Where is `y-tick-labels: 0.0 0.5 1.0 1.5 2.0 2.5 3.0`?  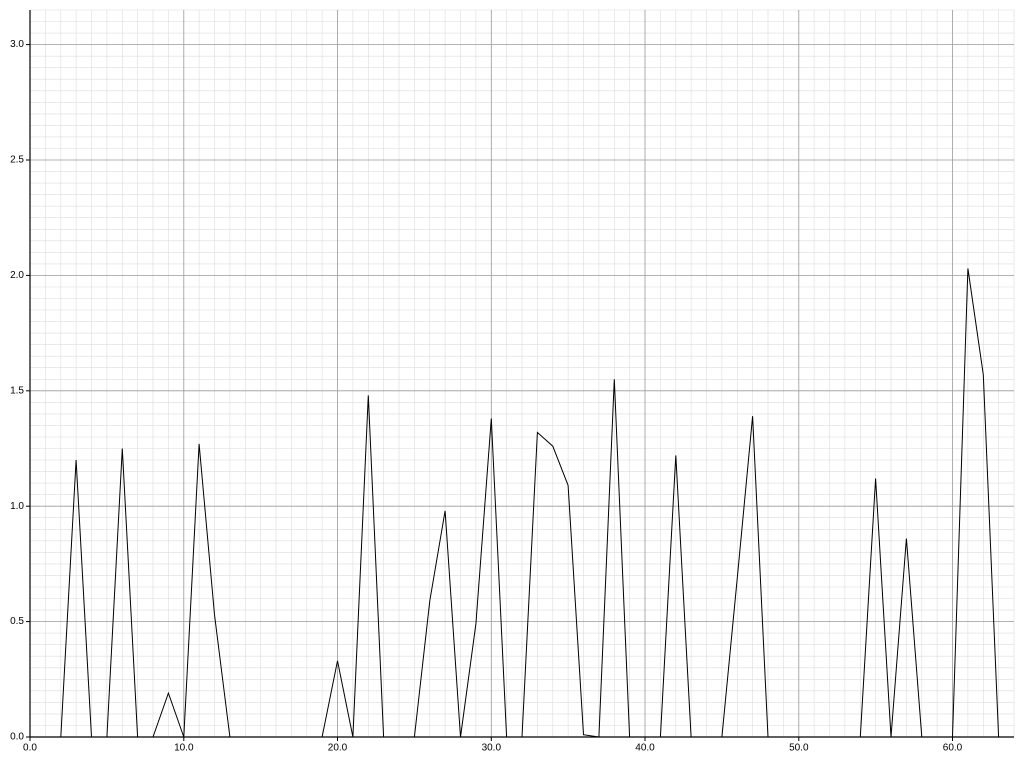
y-tick-labels: 0.0 0.5 1.0 1.5 2.0 2.5 3.0 is located at coordinates (17, 390).